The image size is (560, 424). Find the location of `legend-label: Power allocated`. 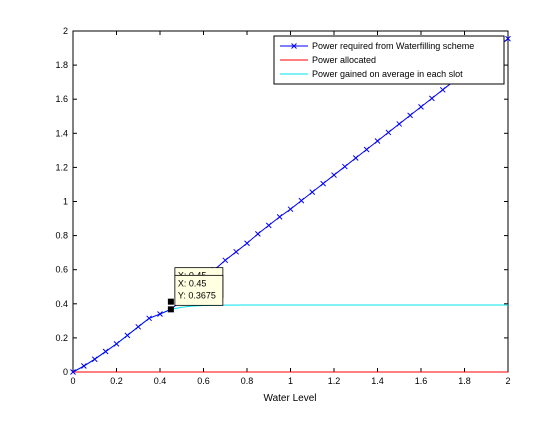

legend-label: Power allocated is located at coordinates (344, 60).